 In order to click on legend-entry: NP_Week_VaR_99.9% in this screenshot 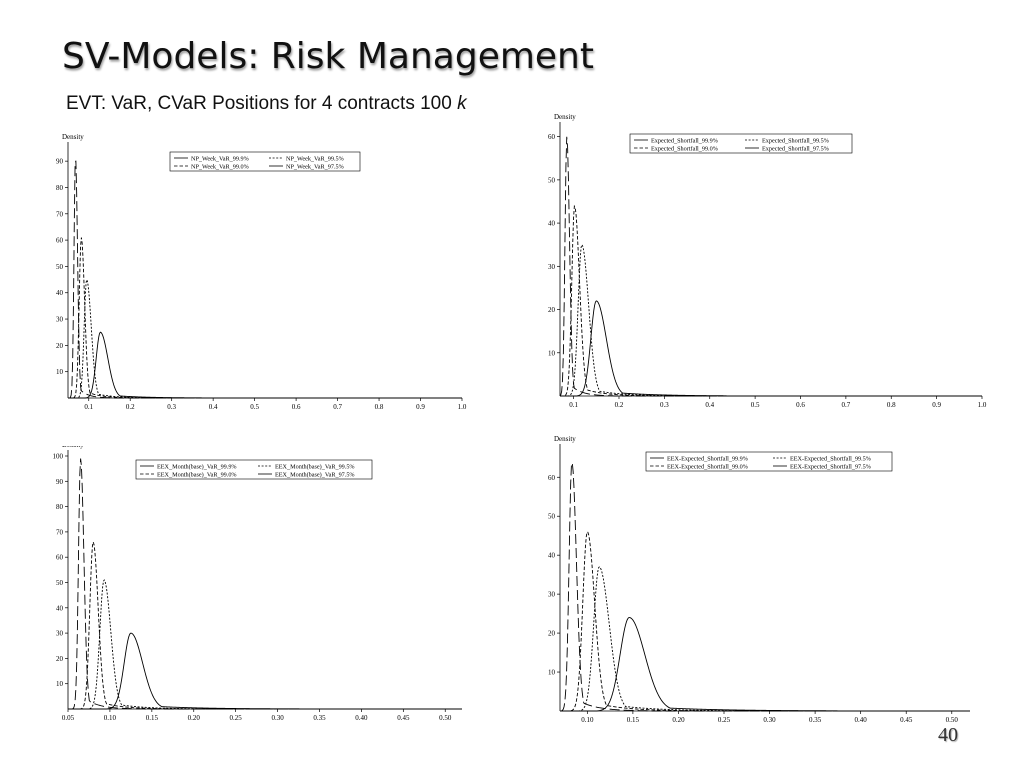, I will do `click(220, 158)`.